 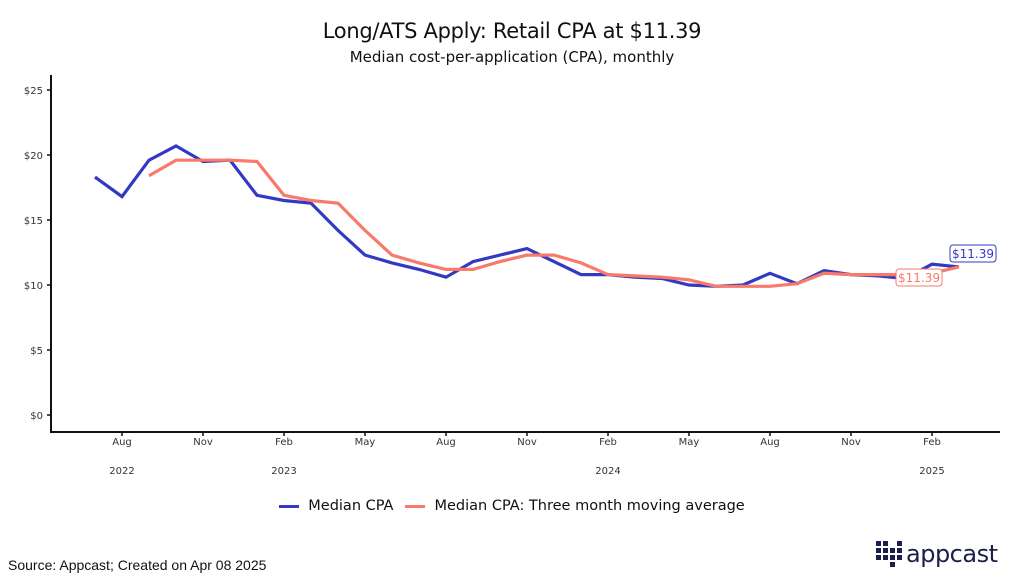 What do you see at coordinates (283, 471) in the screenshot?
I see `x-year-label: 2023` at bounding box center [283, 471].